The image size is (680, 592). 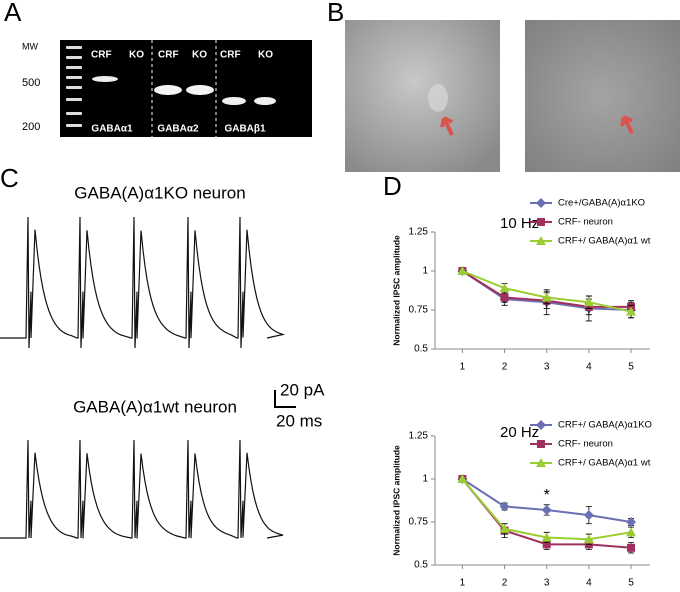 What do you see at coordinates (112, 129) in the screenshot?
I see `gene-label: GABAα1` at bounding box center [112, 129].